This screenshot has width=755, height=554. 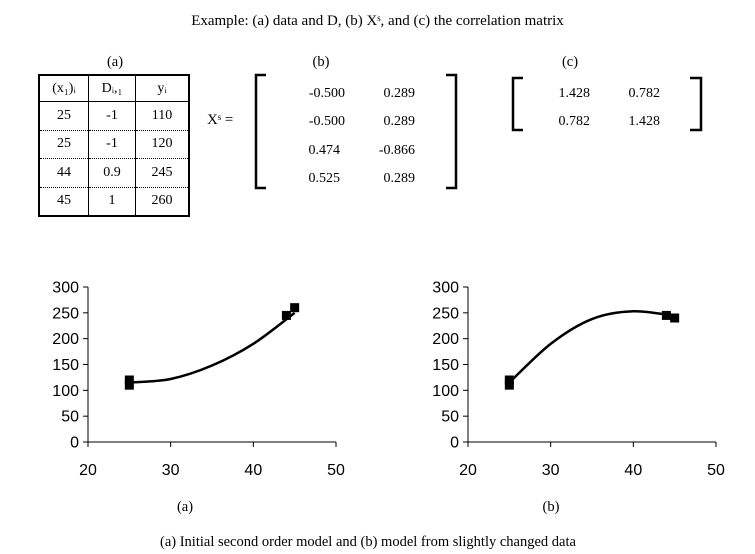 What do you see at coordinates (696, 104) in the screenshot?
I see `matrix-c-right-bracket` at bounding box center [696, 104].